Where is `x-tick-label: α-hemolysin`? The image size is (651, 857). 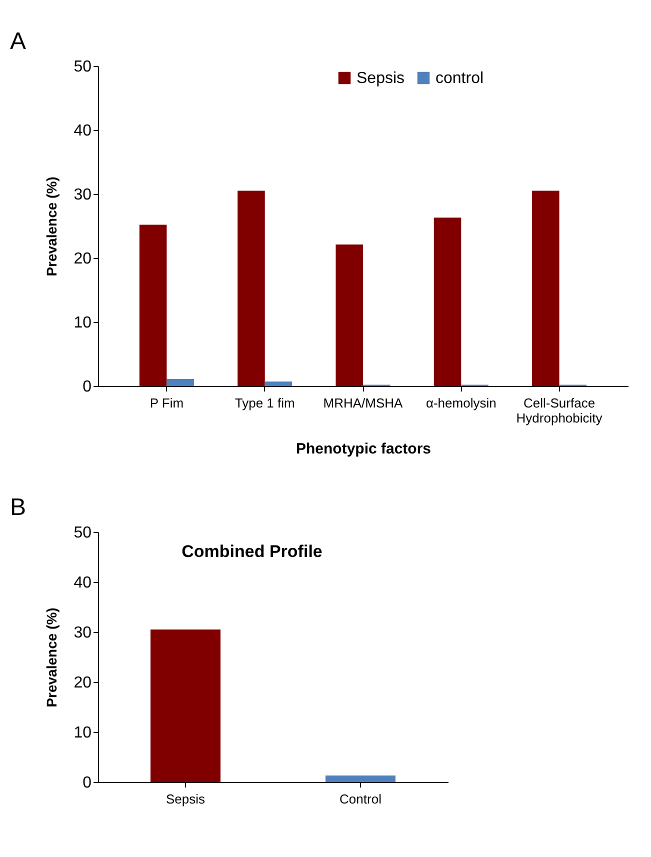 x-tick-label: α-hemolysin is located at coordinates (461, 403).